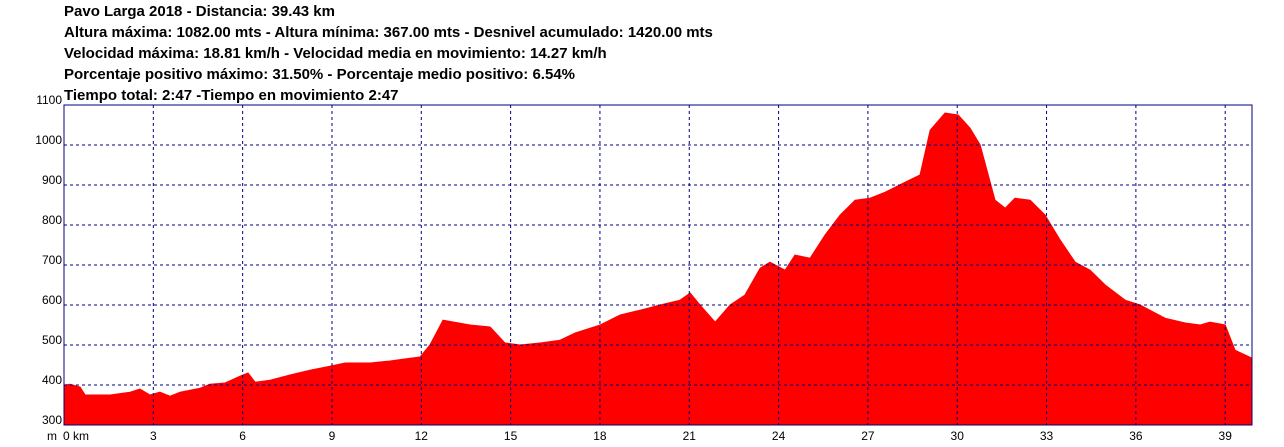  Describe the element at coordinates (49, 100) in the screenshot. I see `y-tick-label: 1100` at that location.